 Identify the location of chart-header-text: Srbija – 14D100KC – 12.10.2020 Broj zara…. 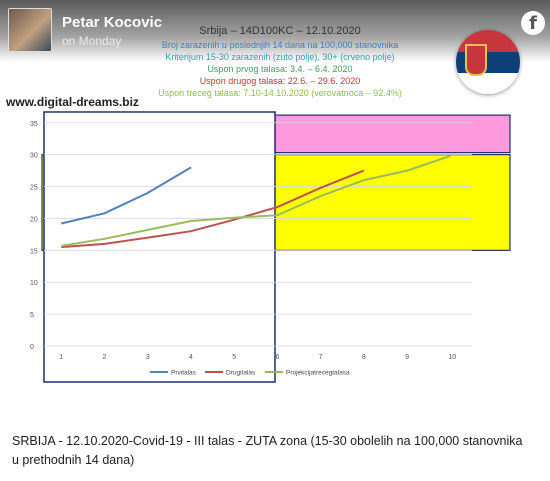
(280, 61).